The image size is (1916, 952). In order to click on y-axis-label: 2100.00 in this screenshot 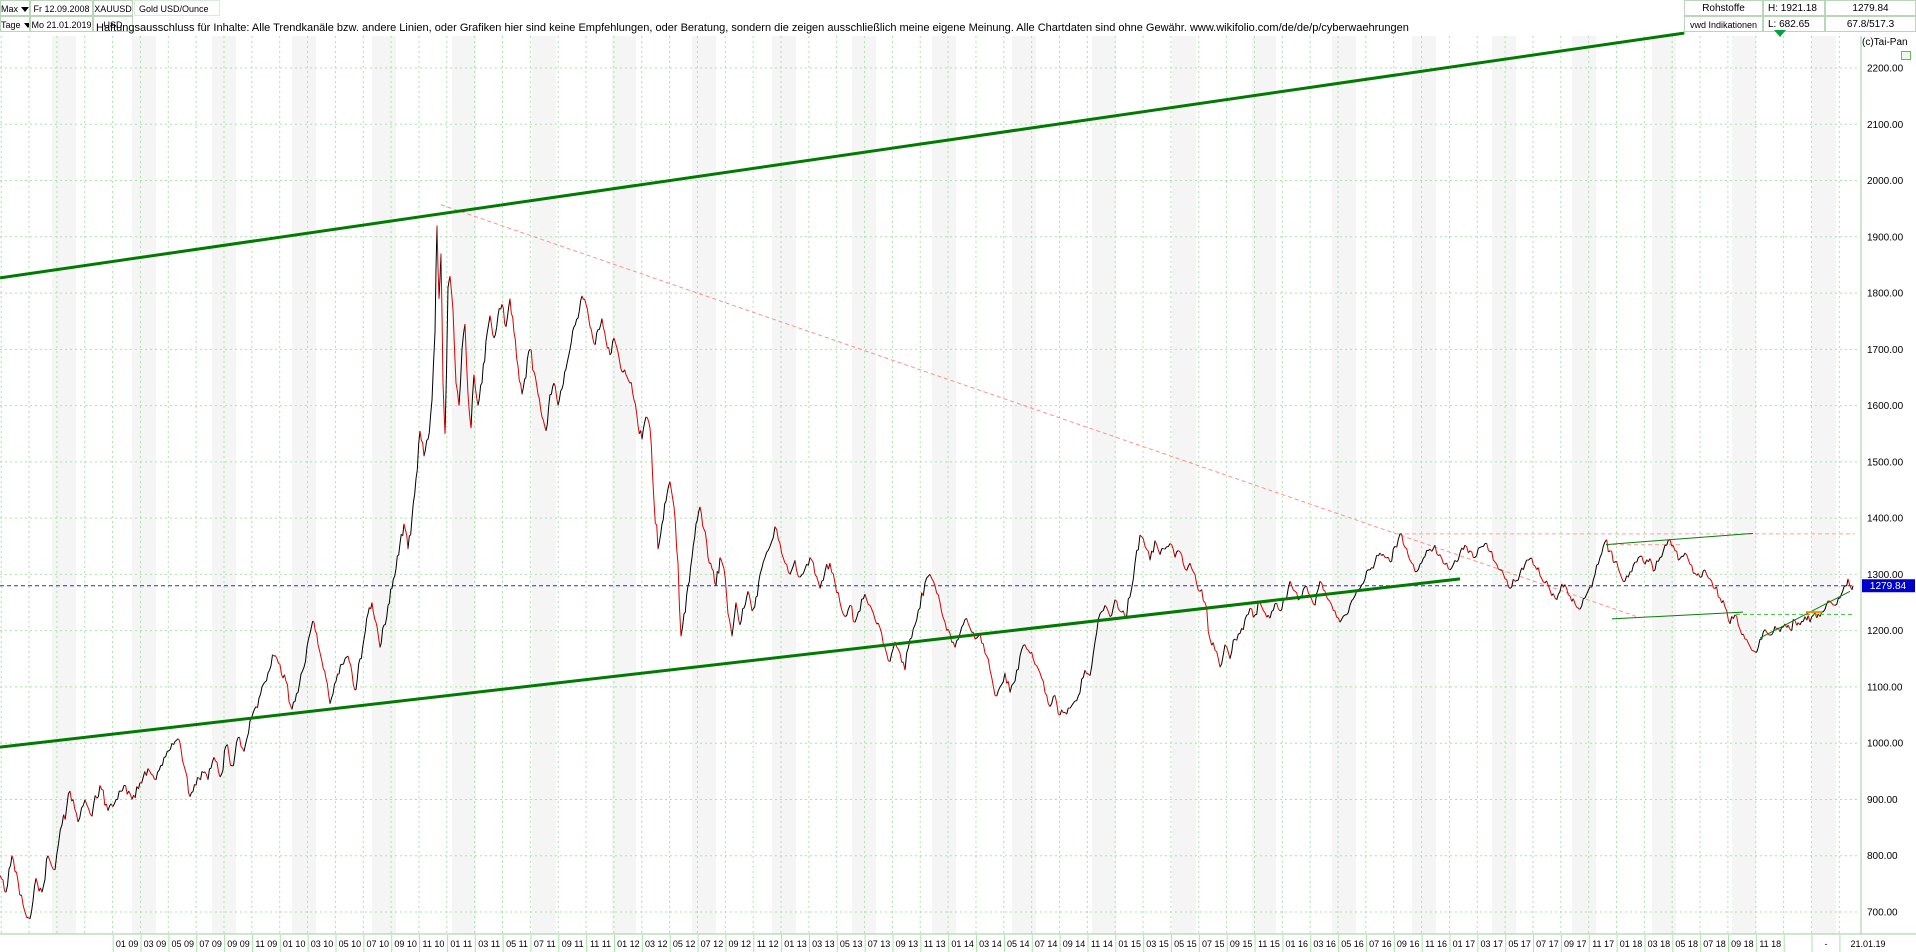, I will do `click(1885, 125)`.